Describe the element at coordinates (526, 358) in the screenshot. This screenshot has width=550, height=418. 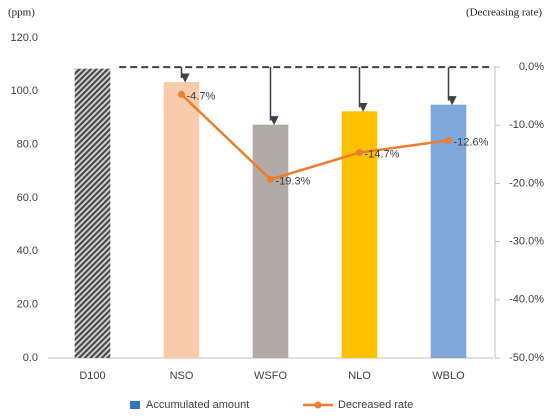
I see `y2-tick-label: -50.0%` at that location.